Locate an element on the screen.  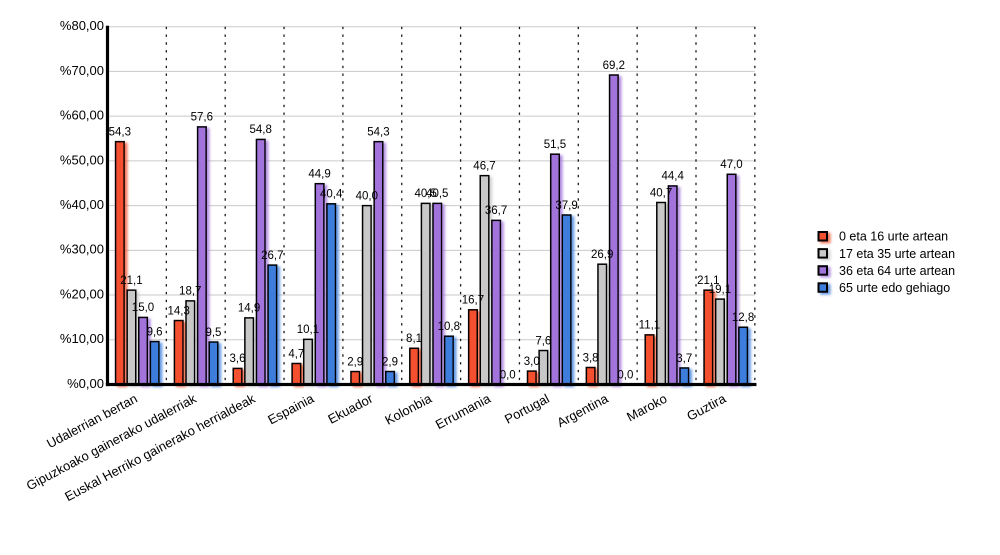
svg-text: 51,5 is located at coordinates (555, 145).